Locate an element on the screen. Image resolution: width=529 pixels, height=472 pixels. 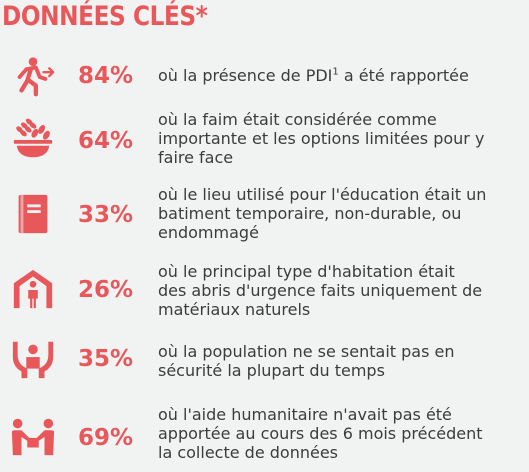
desc-line: où la faim était considérée comme is located at coordinates (297, 119).